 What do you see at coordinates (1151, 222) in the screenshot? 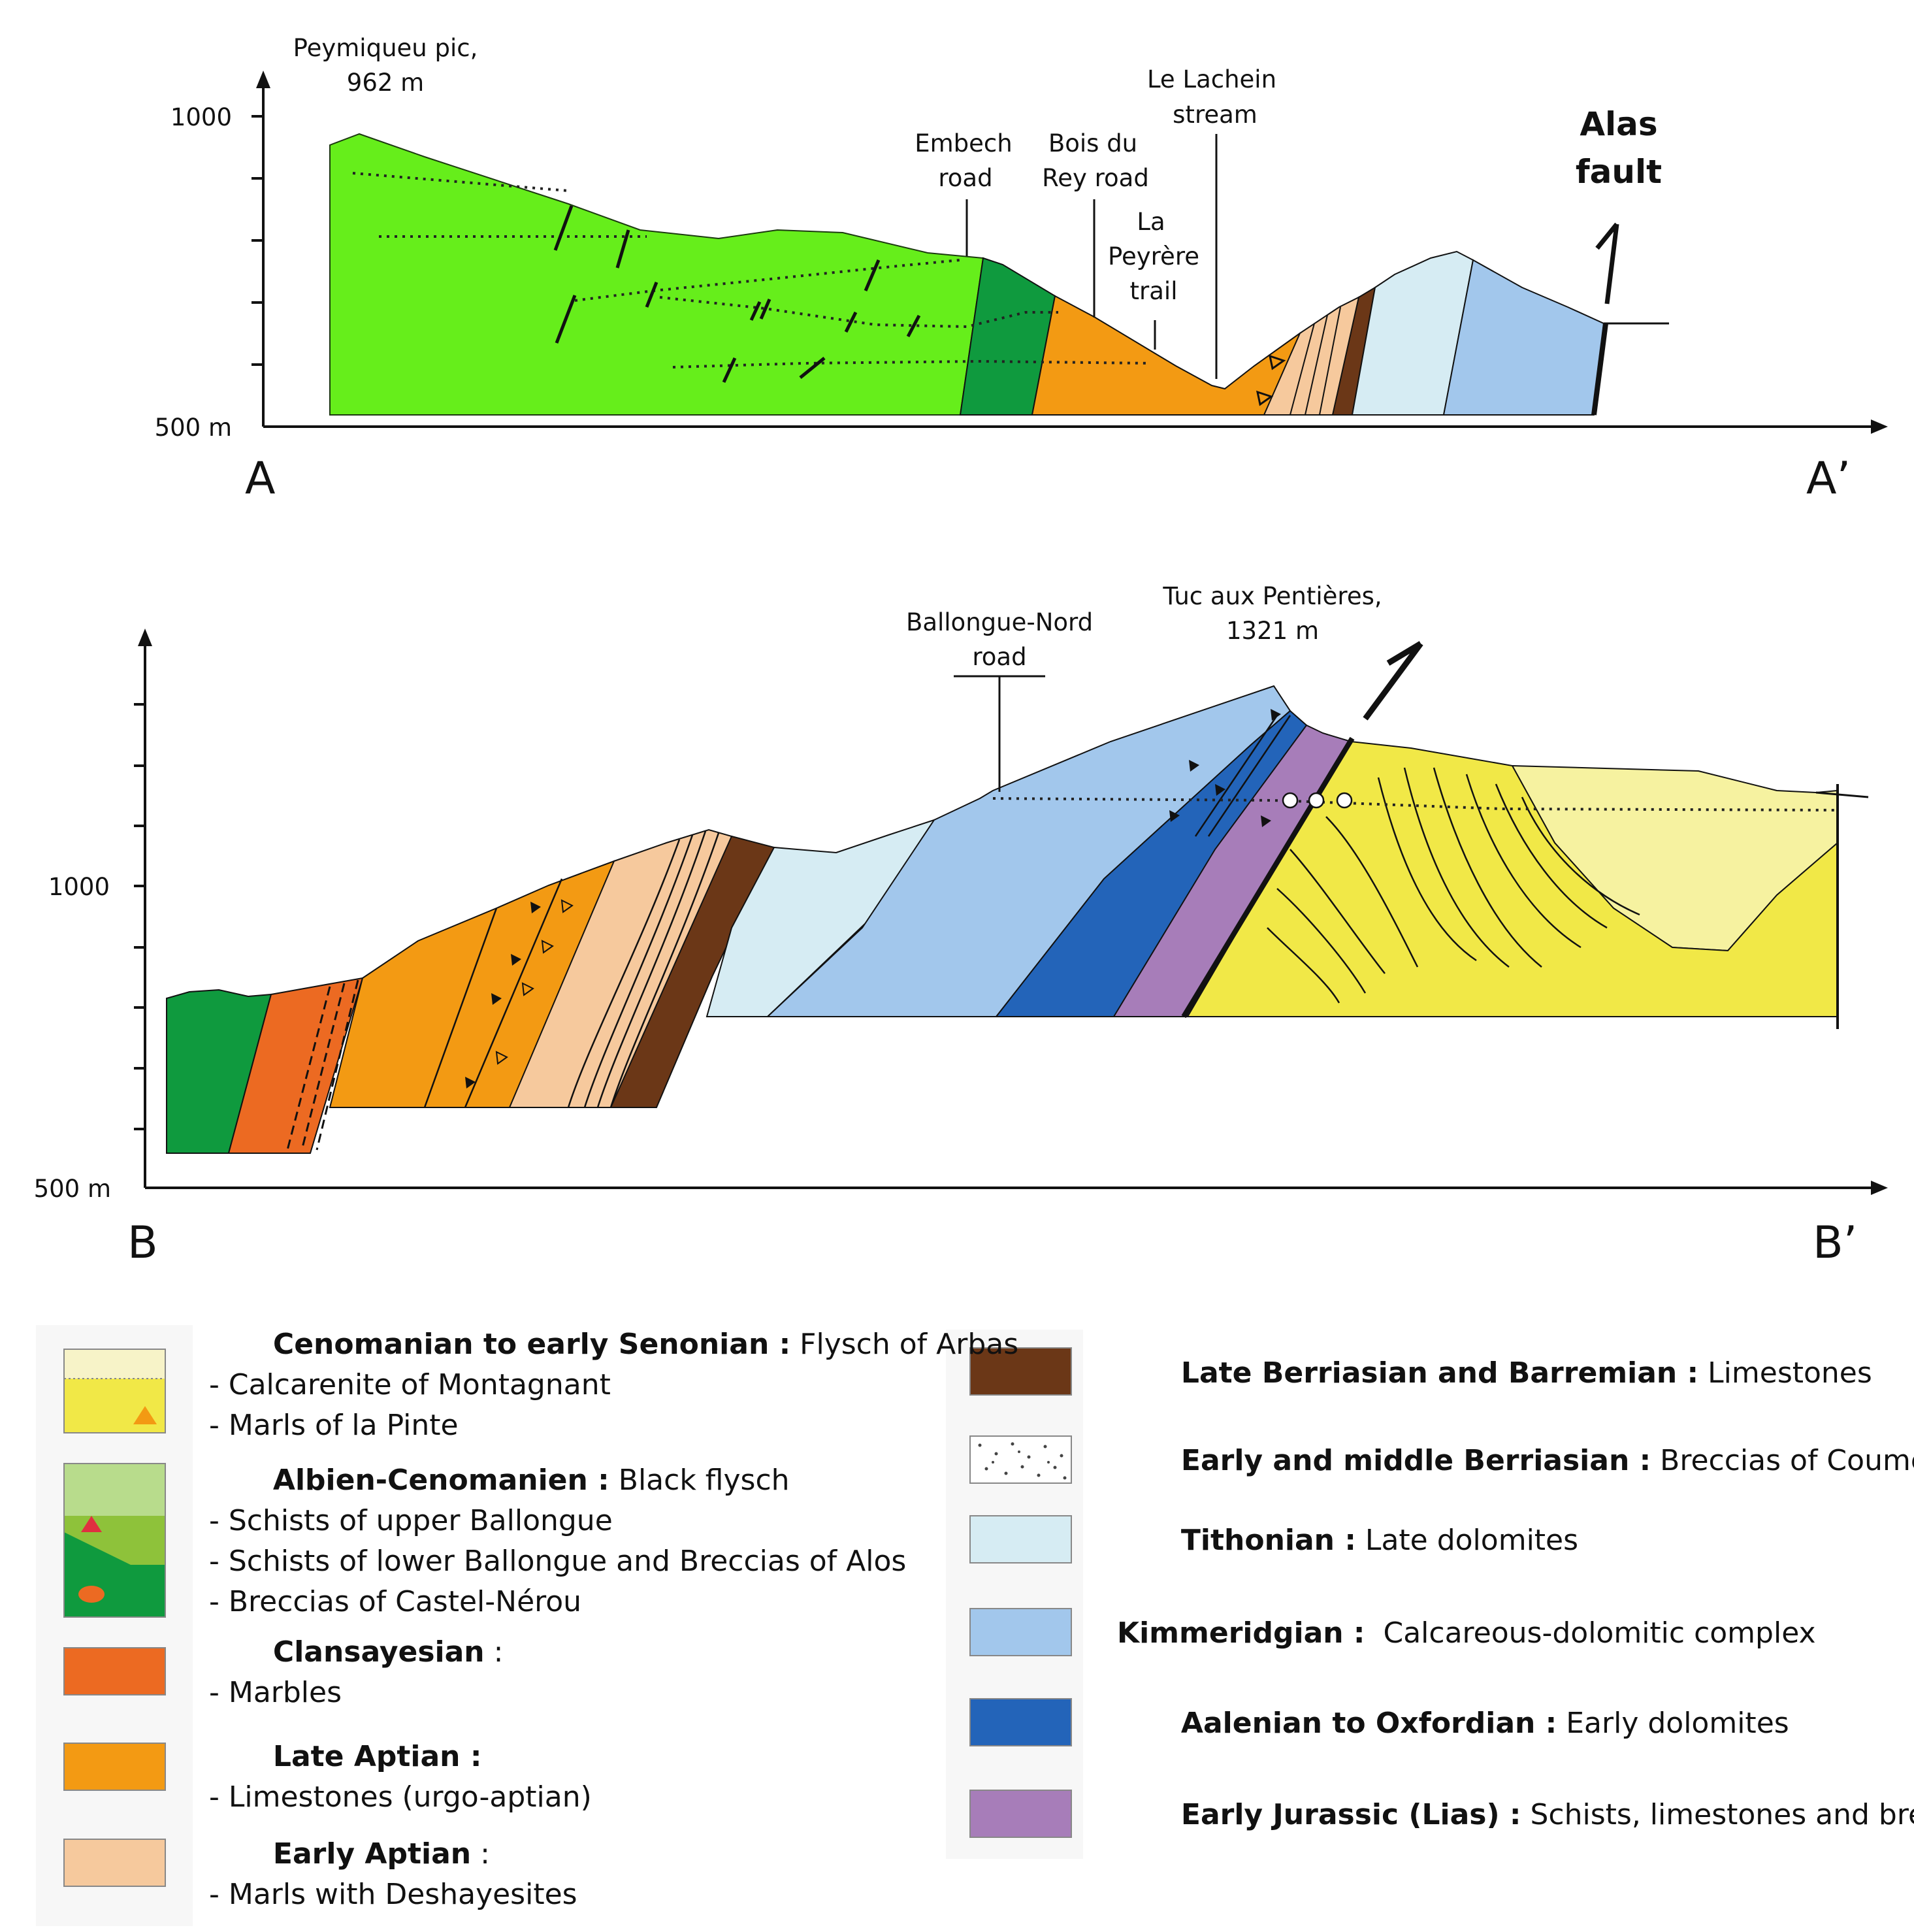
I see `a-peyrere-la: La` at bounding box center [1151, 222].